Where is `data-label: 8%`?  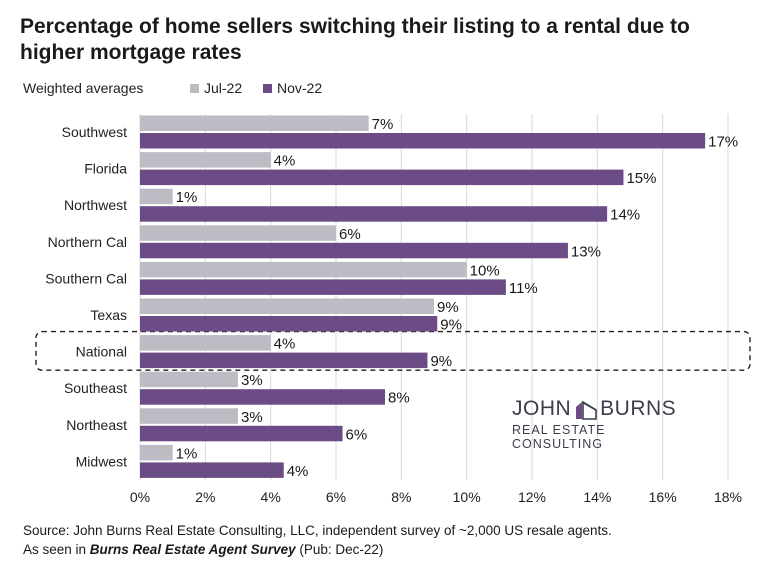 data-label: 8% is located at coordinates (399, 398).